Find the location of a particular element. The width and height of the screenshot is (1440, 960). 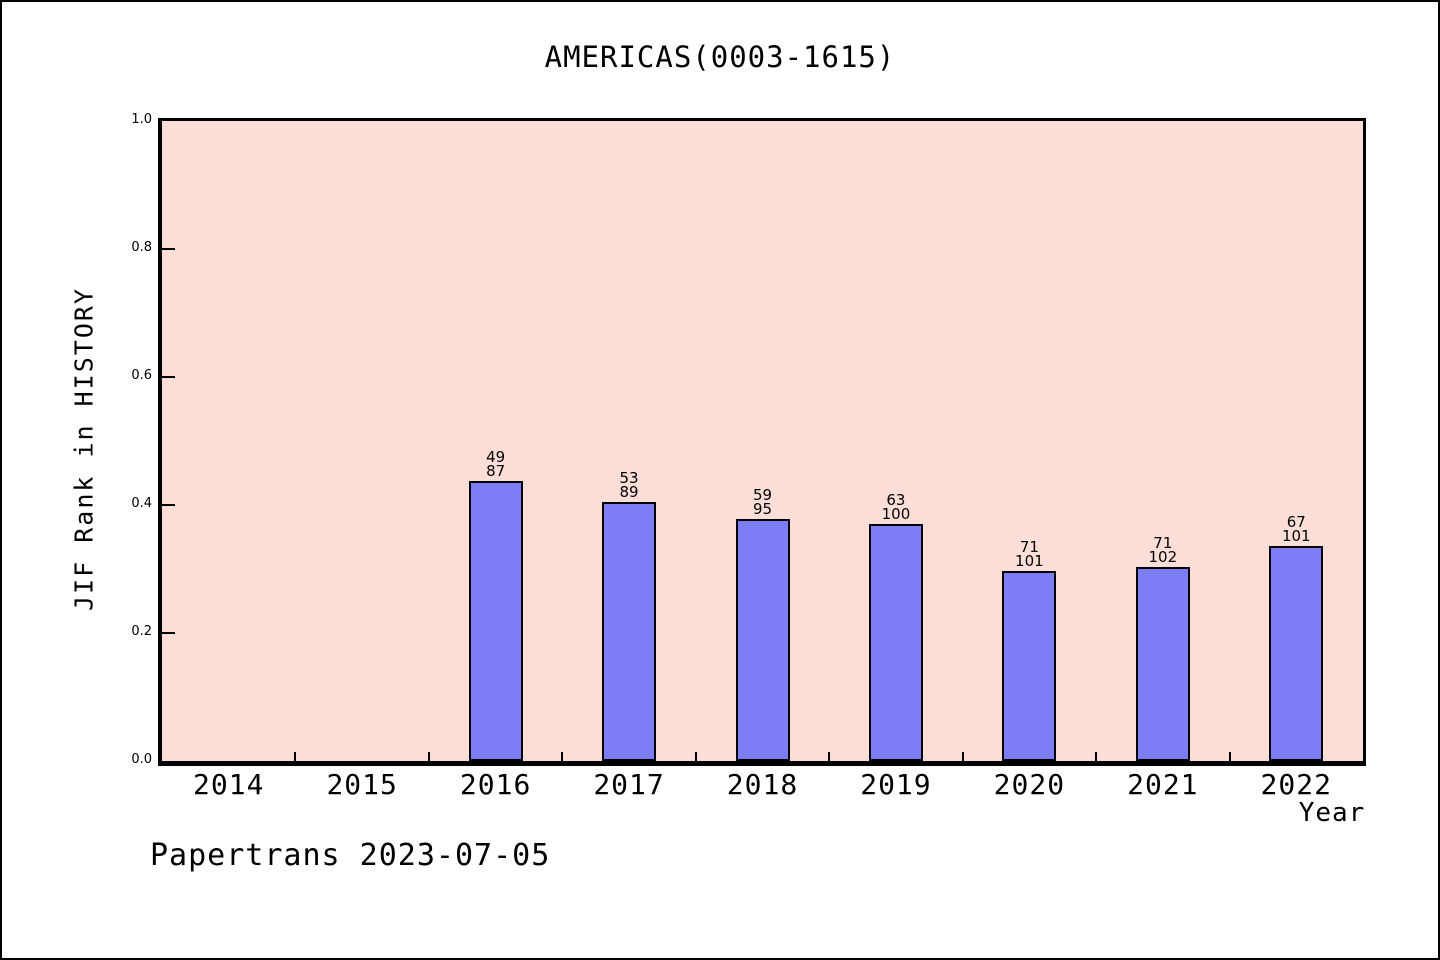

bar-total-value: 102 is located at coordinates (1163, 557).